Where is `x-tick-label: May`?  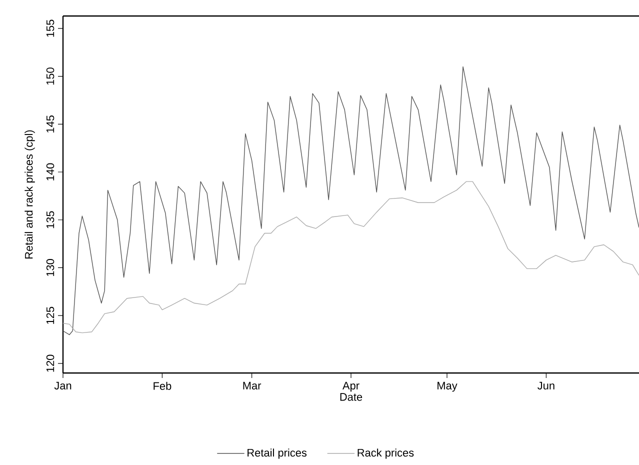 x-tick-label: May is located at coordinates (448, 387).